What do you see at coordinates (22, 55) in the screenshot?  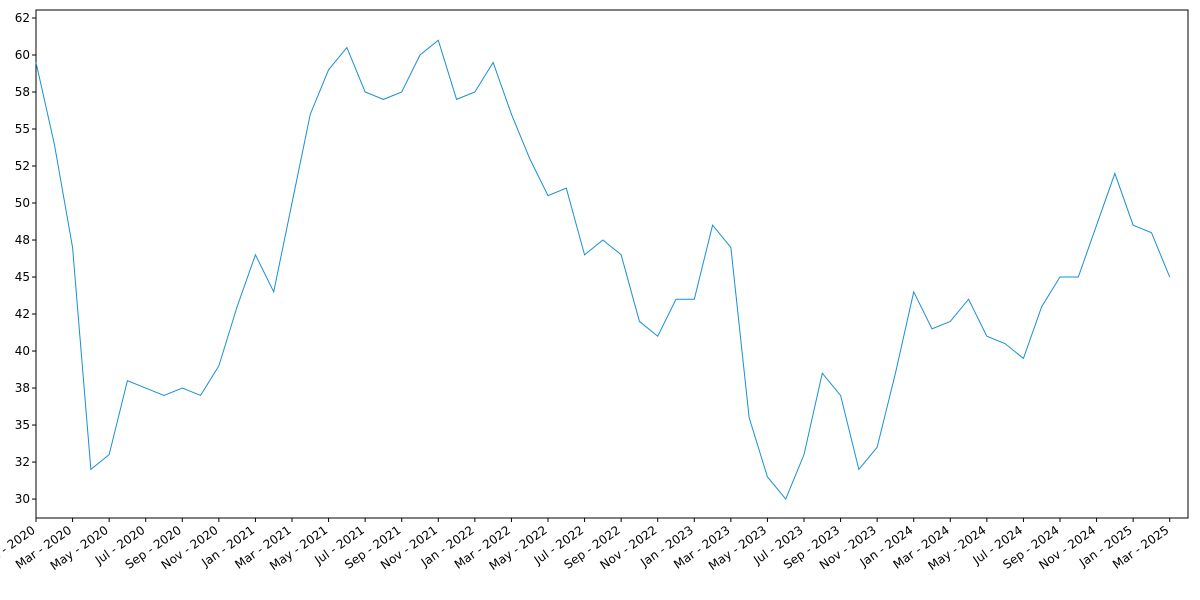 I see `y-tick-label: 60` at bounding box center [22, 55].